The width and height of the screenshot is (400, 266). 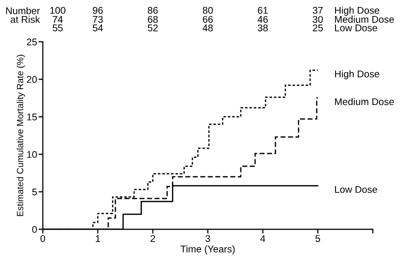 What do you see at coordinates (215, 28) in the screenshot?
I see `text: 55 54 52 48 38 25 Low Dose` at bounding box center [215, 28].